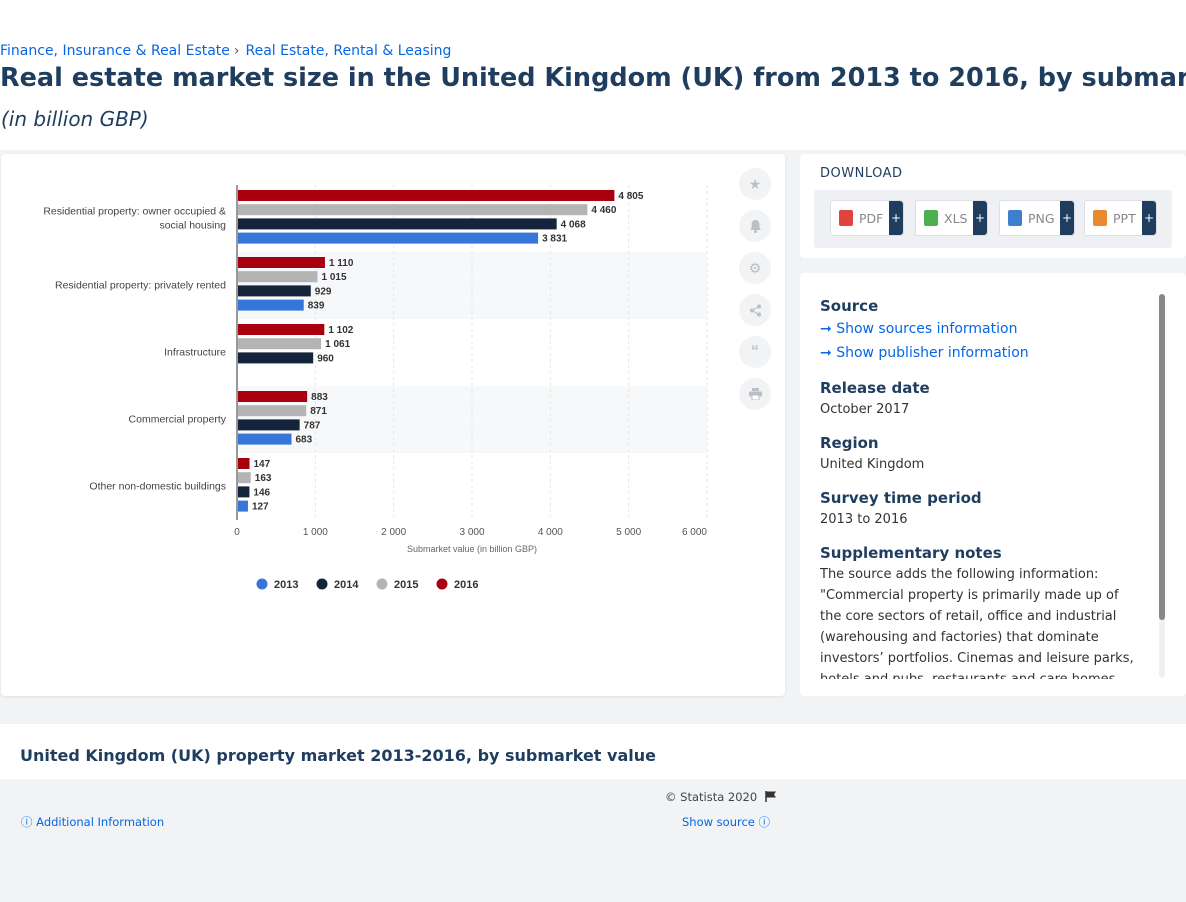  Describe the element at coordinates (262, 464) in the screenshot. I see `bar-value-label: 147` at that location.